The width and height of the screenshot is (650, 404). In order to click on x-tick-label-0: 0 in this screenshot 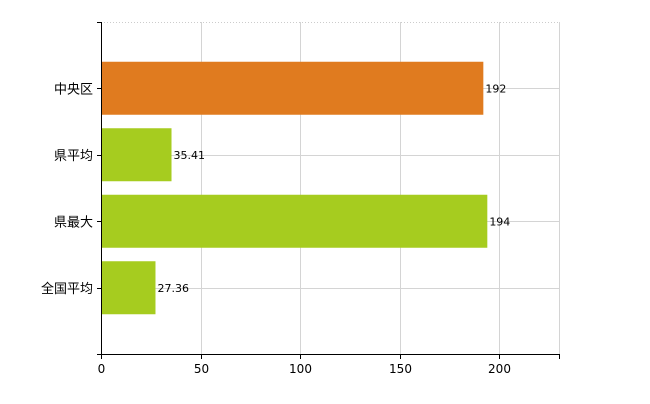, I will do `click(102, 369)`.